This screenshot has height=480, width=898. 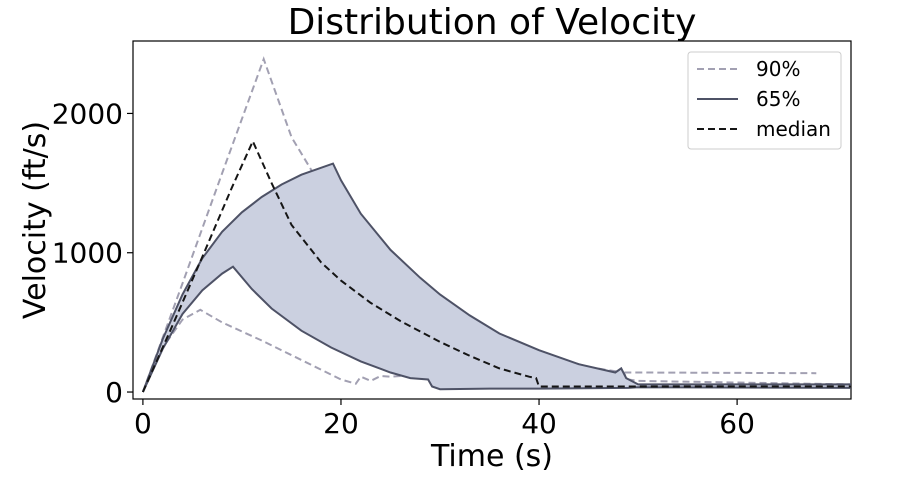 I want to click on y-tick-label: 2000, so click(x=87, y=113).